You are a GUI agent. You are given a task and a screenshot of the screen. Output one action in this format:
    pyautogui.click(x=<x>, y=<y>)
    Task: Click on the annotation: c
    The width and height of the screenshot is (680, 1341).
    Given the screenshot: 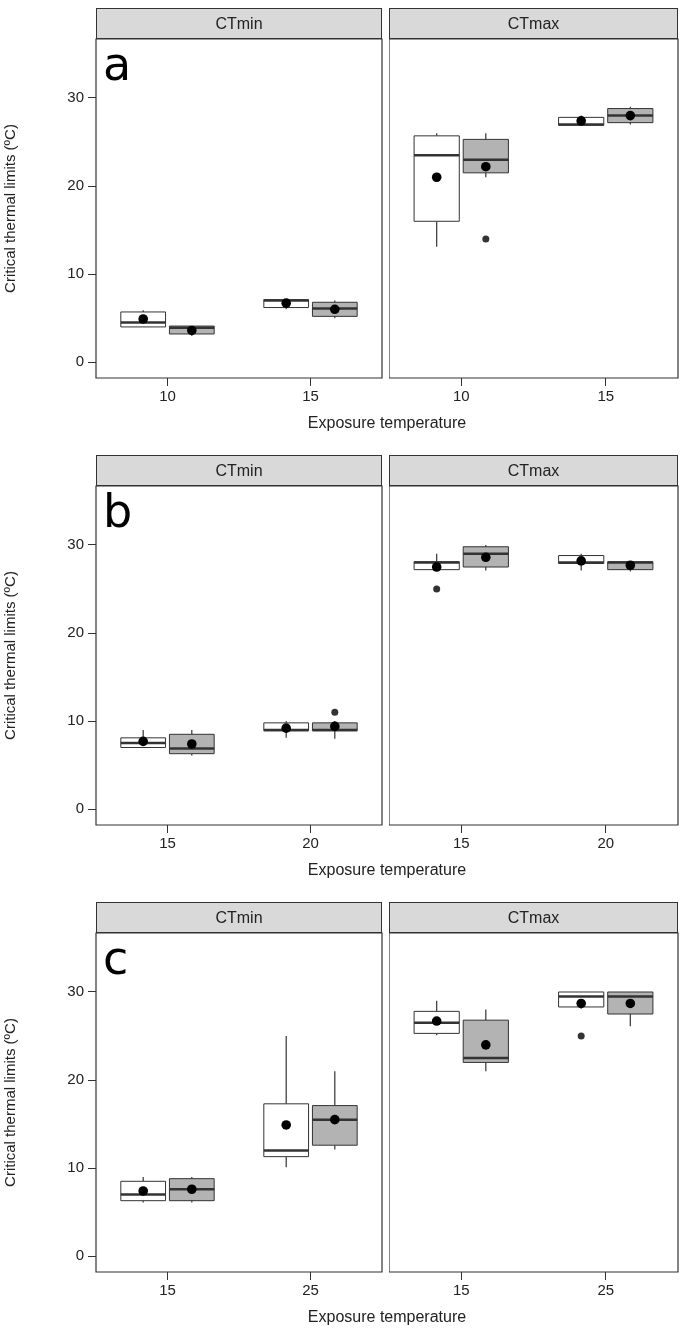 What is the action you would take?
    pyautogui.click(x=116, y=957)
    